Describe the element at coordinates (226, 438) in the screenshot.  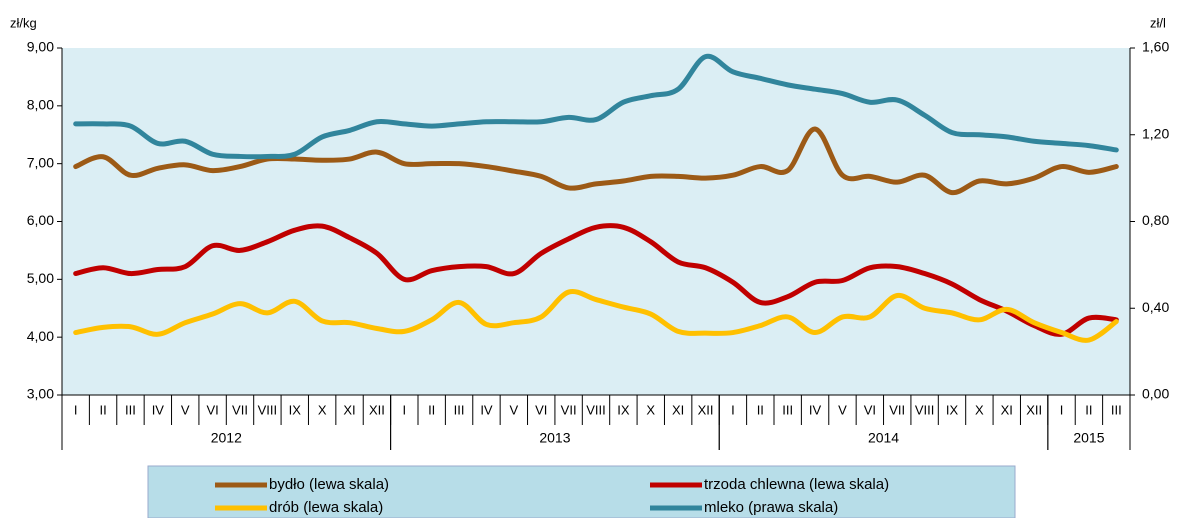
I see `group-label: 2012` at that location.